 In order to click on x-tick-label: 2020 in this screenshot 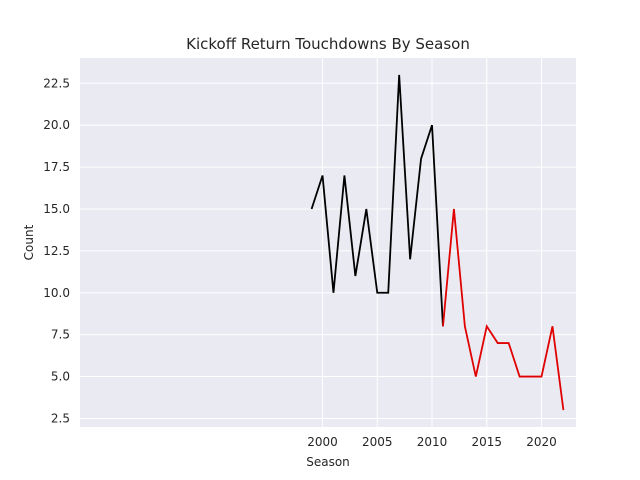, I will do `click(541, 442)`.